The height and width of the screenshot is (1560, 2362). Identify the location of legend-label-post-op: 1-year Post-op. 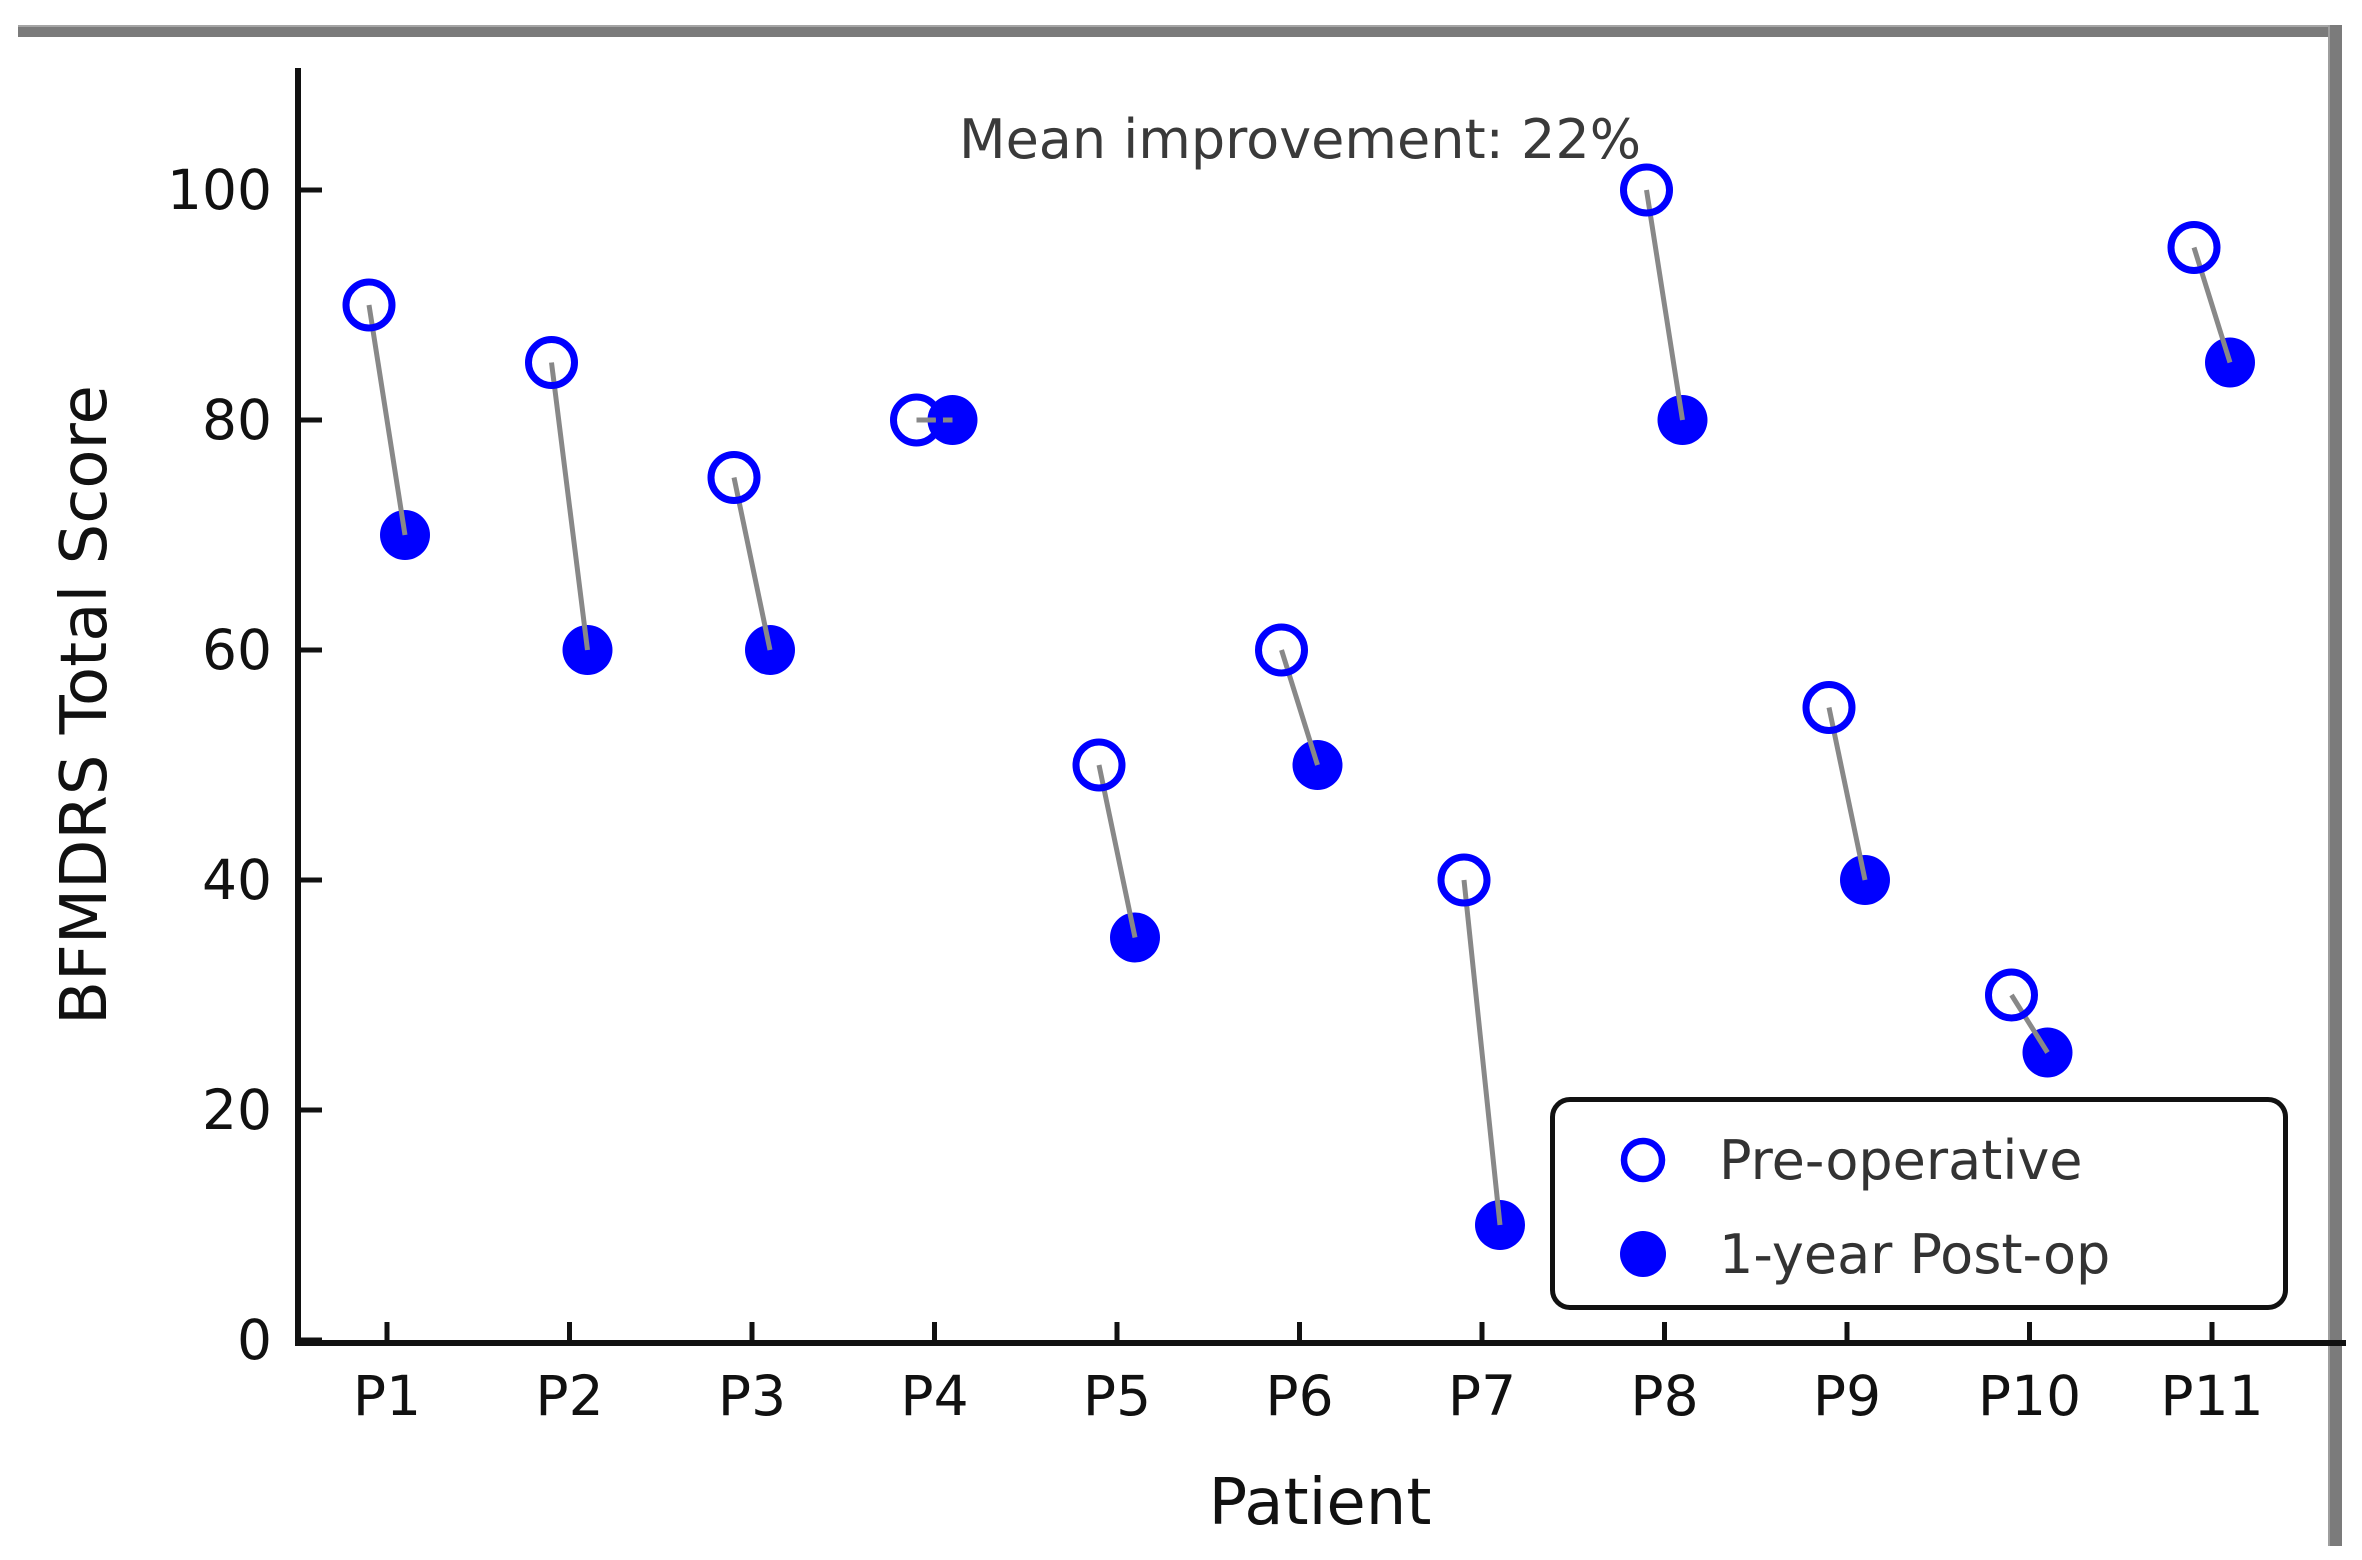
(1915, 1254).